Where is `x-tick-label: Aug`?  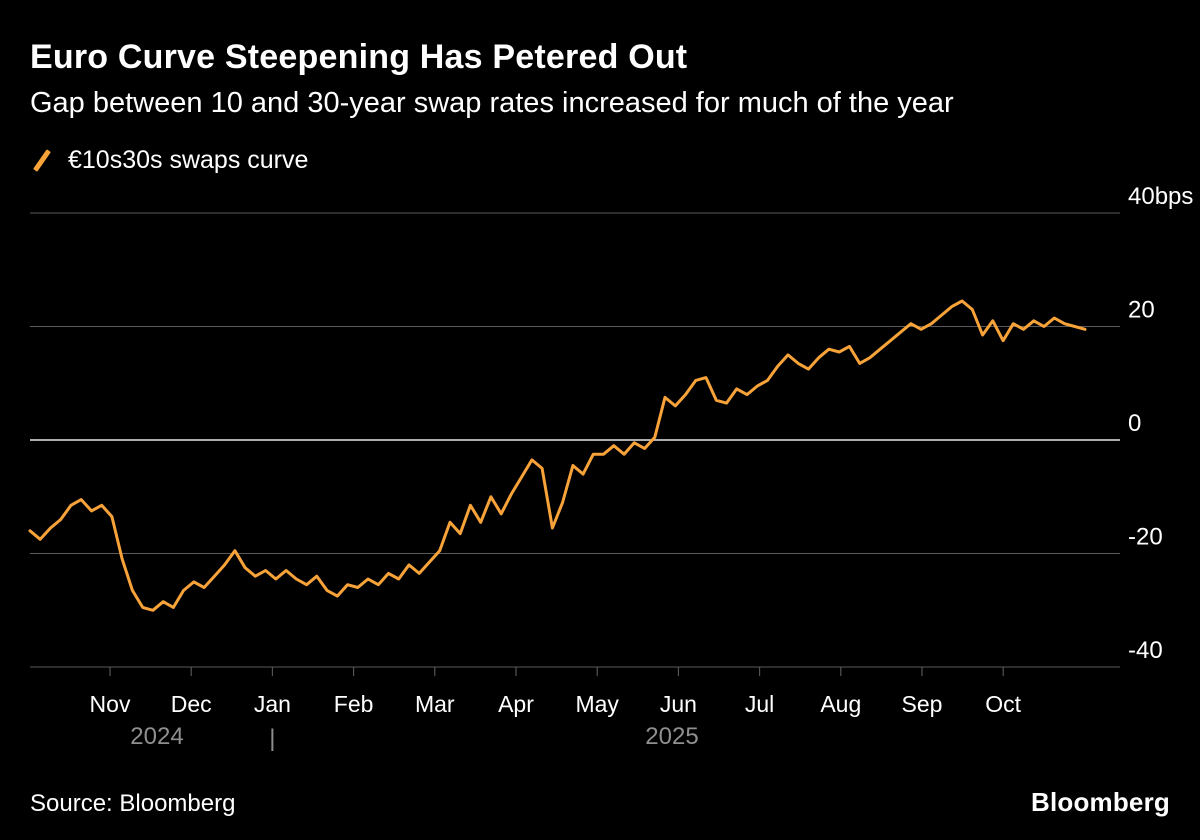
x-tick-label: Aug is located at coordinates (840, 704).